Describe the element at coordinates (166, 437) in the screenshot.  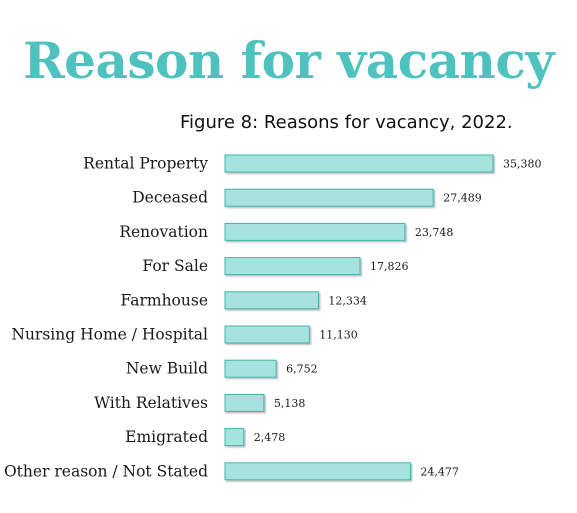
I see `category-label: Emigrated` at that location.